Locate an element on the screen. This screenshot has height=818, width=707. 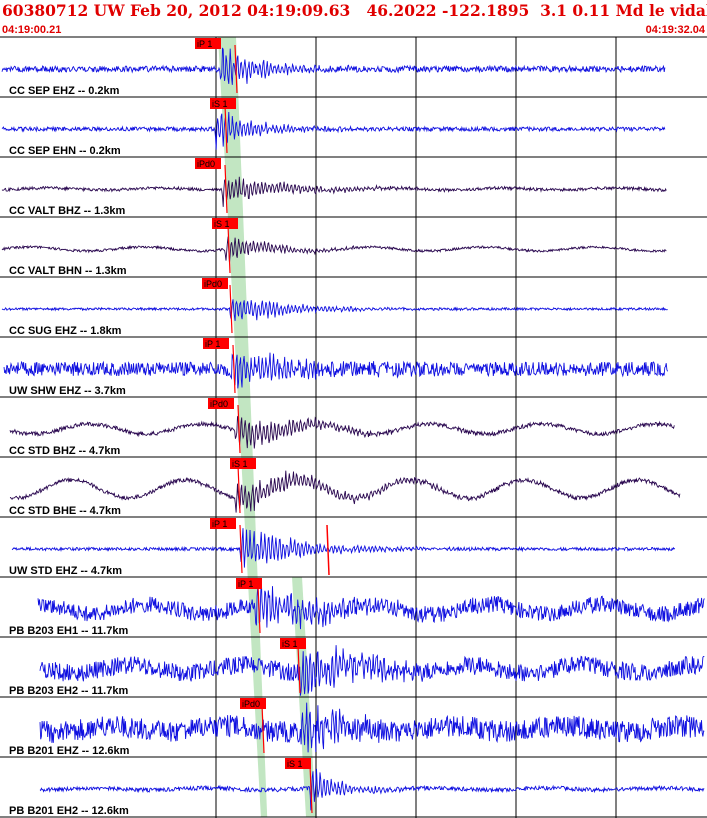
station-label-1: CC SEP EHN -- 0.2km is located at coordinates (65, 151).